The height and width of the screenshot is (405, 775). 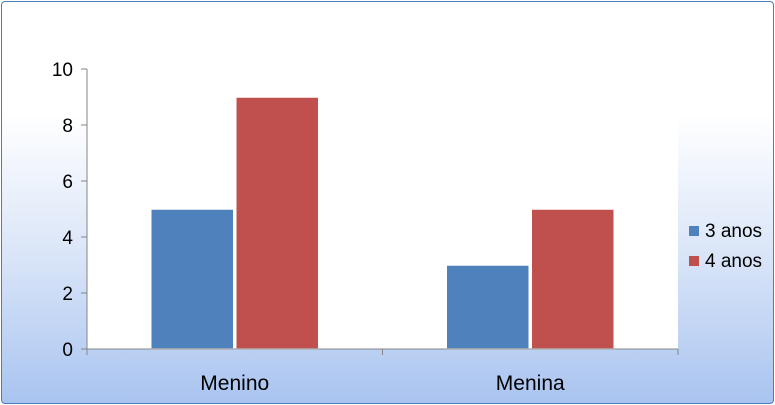 What do you see at coordinates (694, 231) in the screenshot?
I see `legend-swatch-3-anos` at bounding box center [694, 231].